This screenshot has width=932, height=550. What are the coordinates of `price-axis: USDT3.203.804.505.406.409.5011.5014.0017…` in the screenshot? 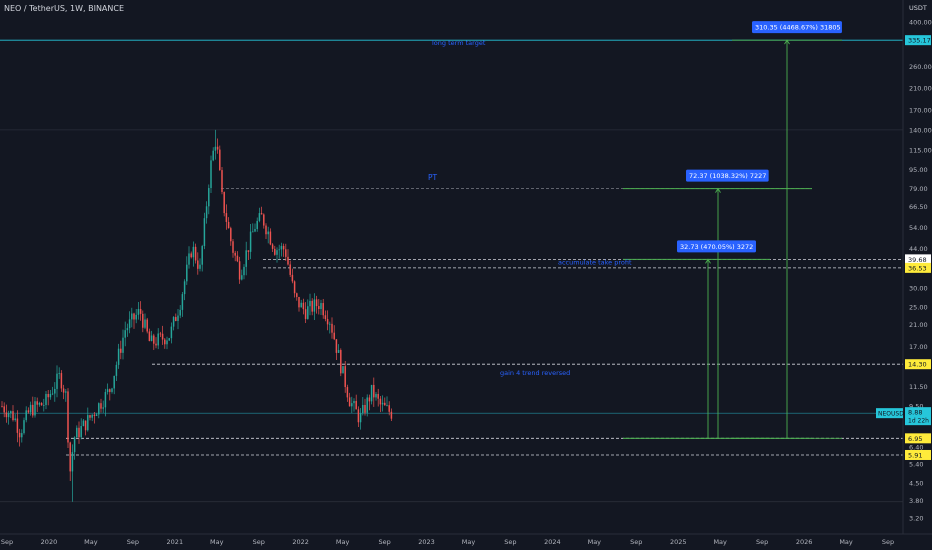 It's located at (904, 275).